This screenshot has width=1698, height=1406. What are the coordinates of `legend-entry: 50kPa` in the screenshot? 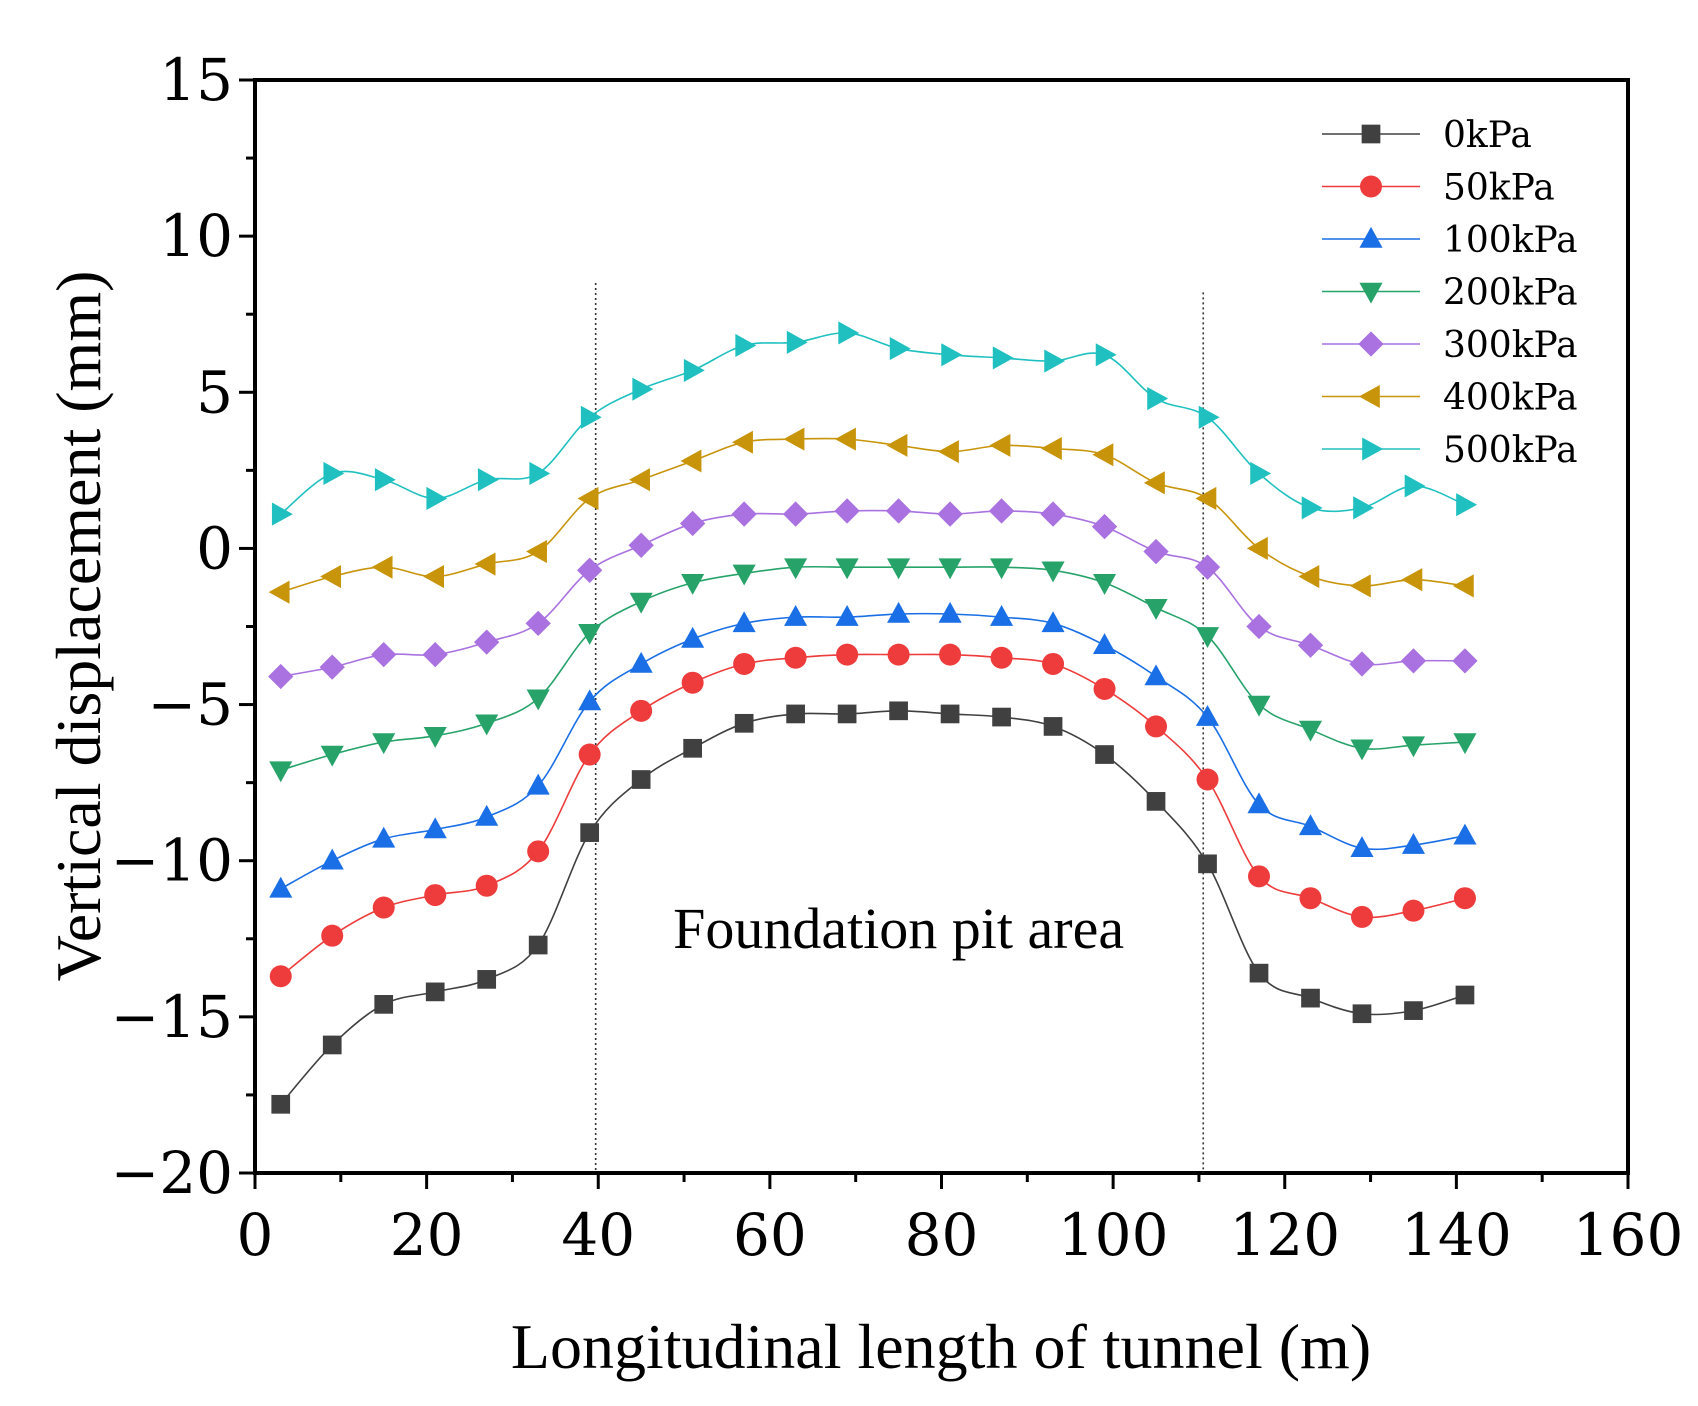 It's located at (1438, 188).